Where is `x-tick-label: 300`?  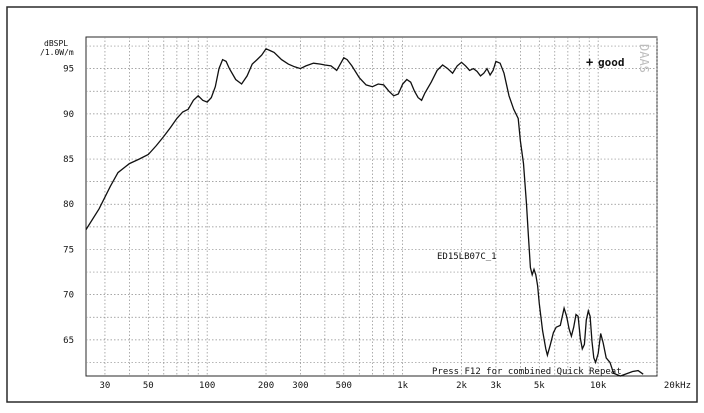
x-tick-label: 300 is located at coordinates (300, 386).